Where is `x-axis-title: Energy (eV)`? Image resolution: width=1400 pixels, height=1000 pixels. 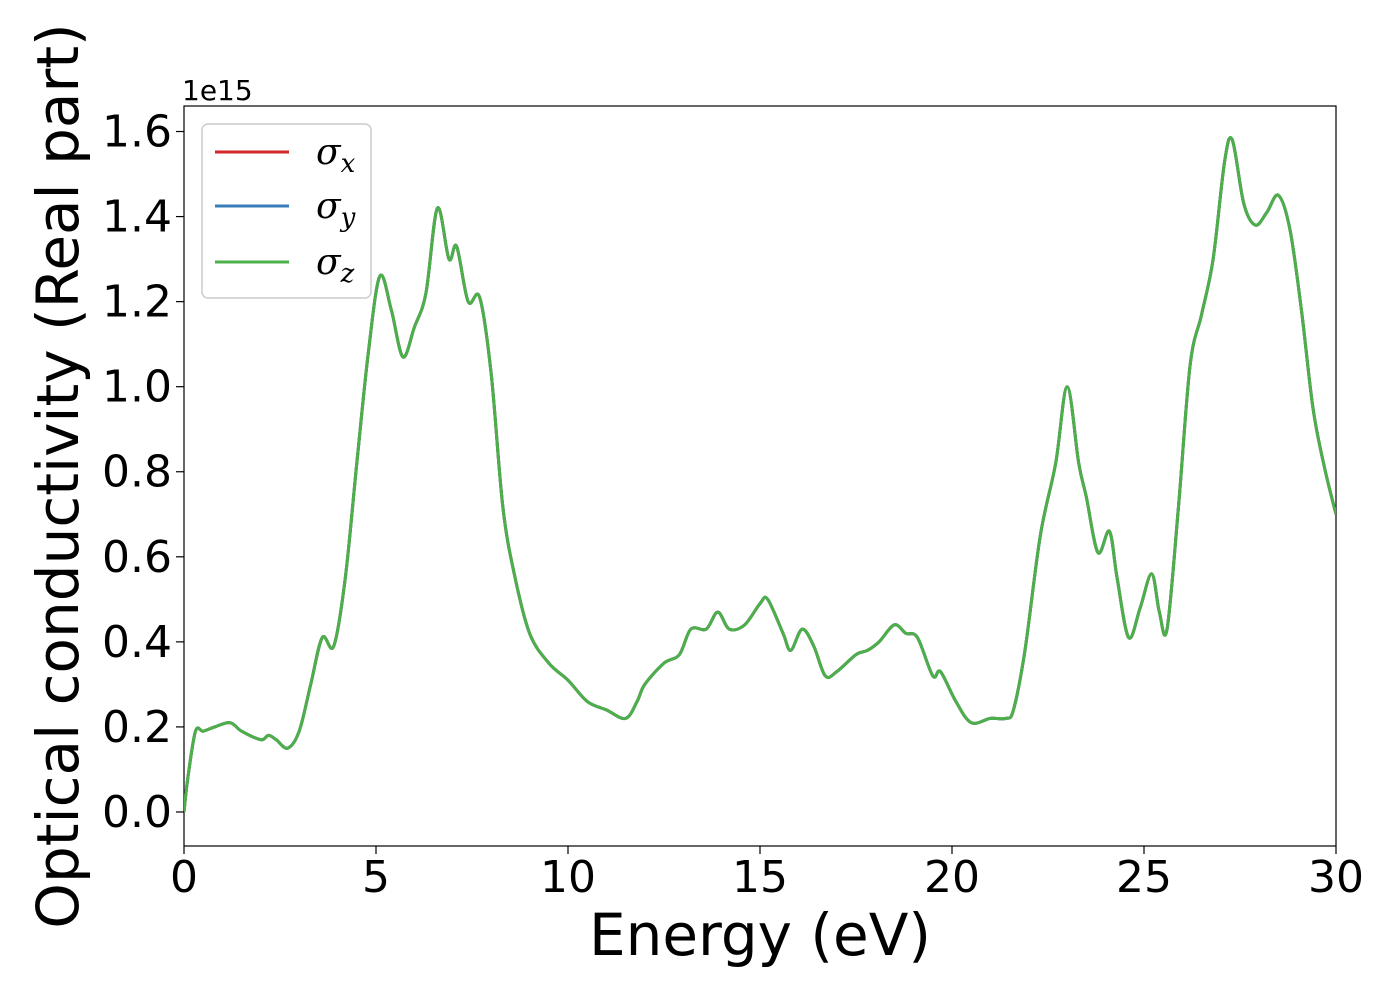 x-axis-title: Energy (eV) is located at coordinates (760, 935).